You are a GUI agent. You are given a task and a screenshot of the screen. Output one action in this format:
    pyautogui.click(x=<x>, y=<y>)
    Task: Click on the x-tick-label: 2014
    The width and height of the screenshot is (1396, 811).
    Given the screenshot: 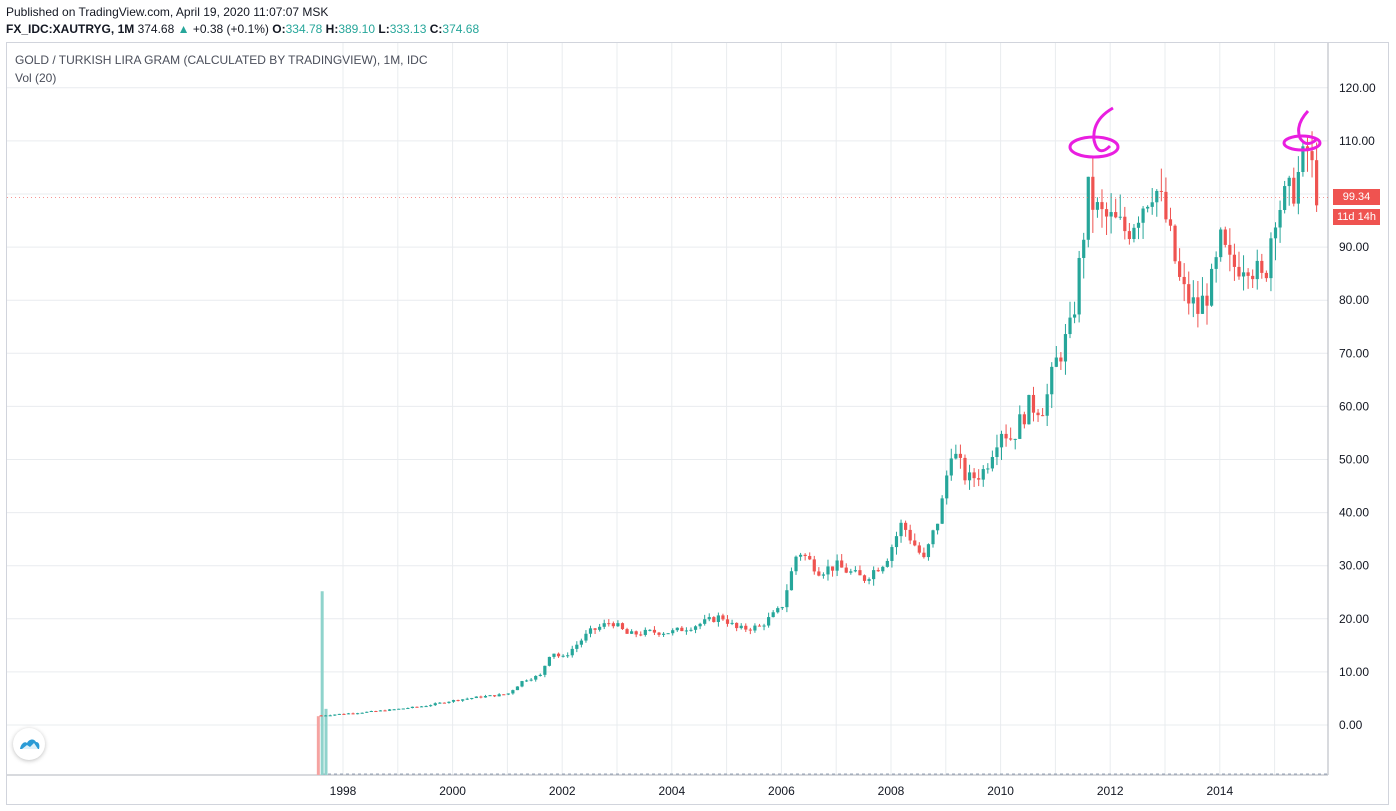 What is the action you would take?
    pyautogui.click(x=1219, y=791)
    